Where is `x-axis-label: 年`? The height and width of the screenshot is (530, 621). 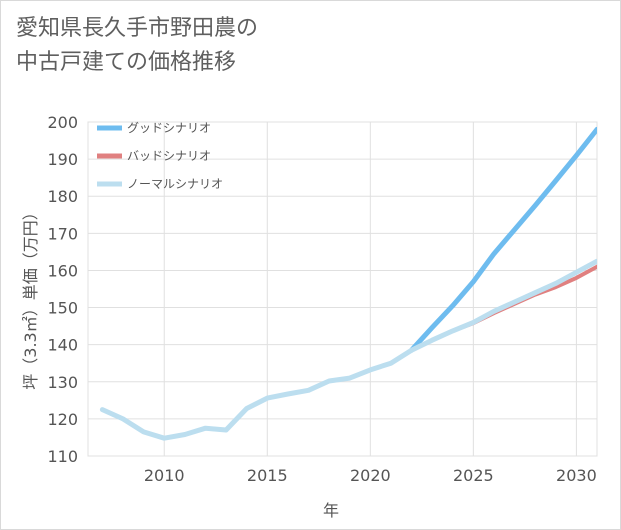
x-axis-label: 年 is located at coordinates (331, 510).